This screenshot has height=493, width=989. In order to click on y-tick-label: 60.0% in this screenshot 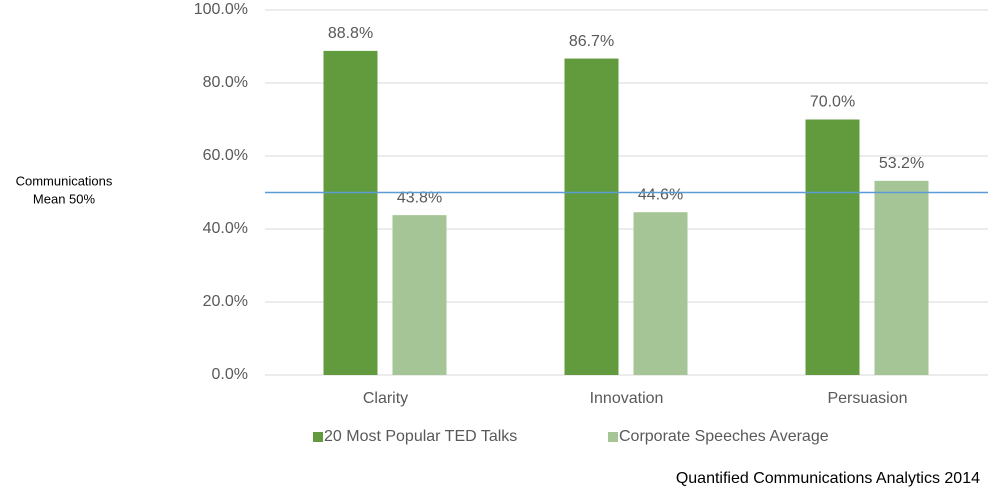, I will do `click(225, 155)`.